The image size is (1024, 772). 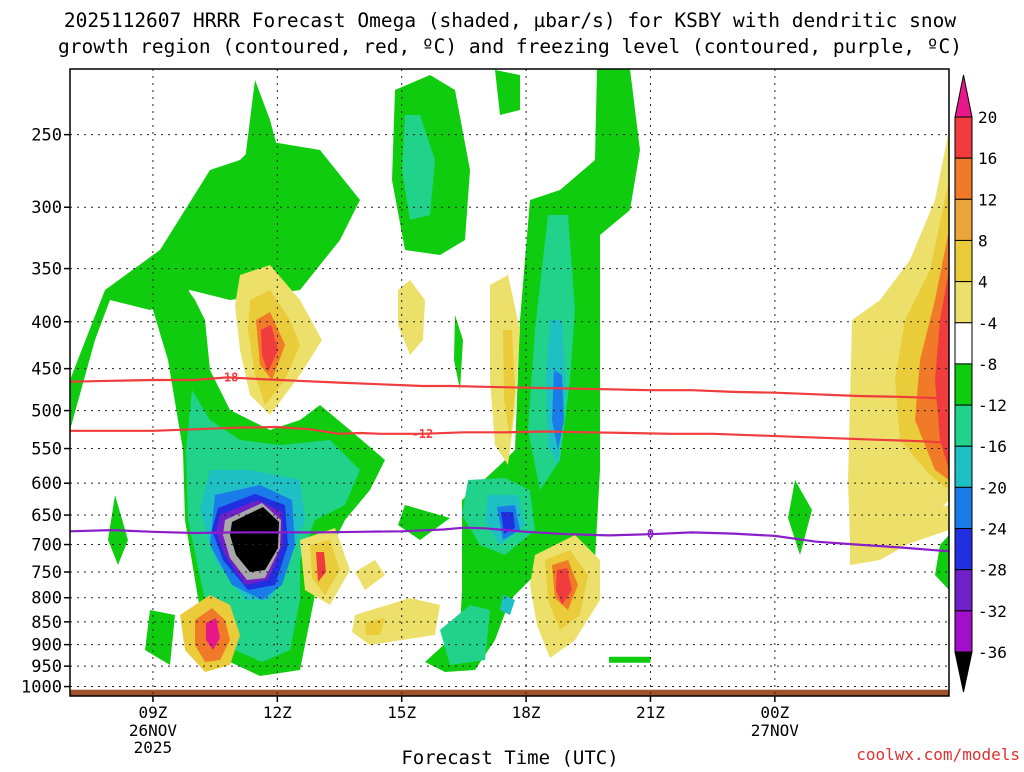 I want to click on dendritic-snow-upper-line, so click(x=509, y=388).